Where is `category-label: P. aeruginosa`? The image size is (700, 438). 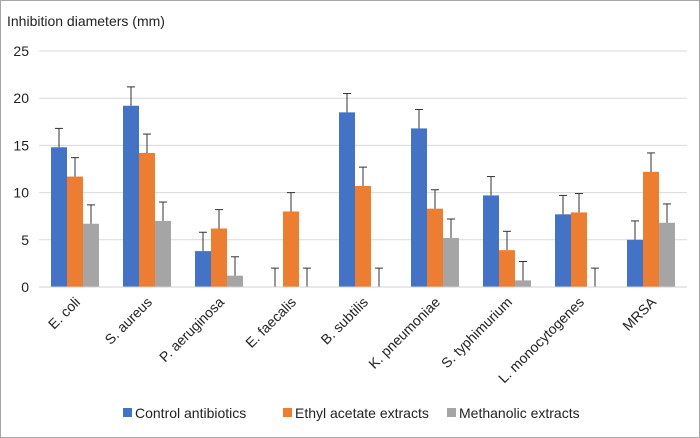 category-label: P. aeruginosa is located at coordinates (191, 329).